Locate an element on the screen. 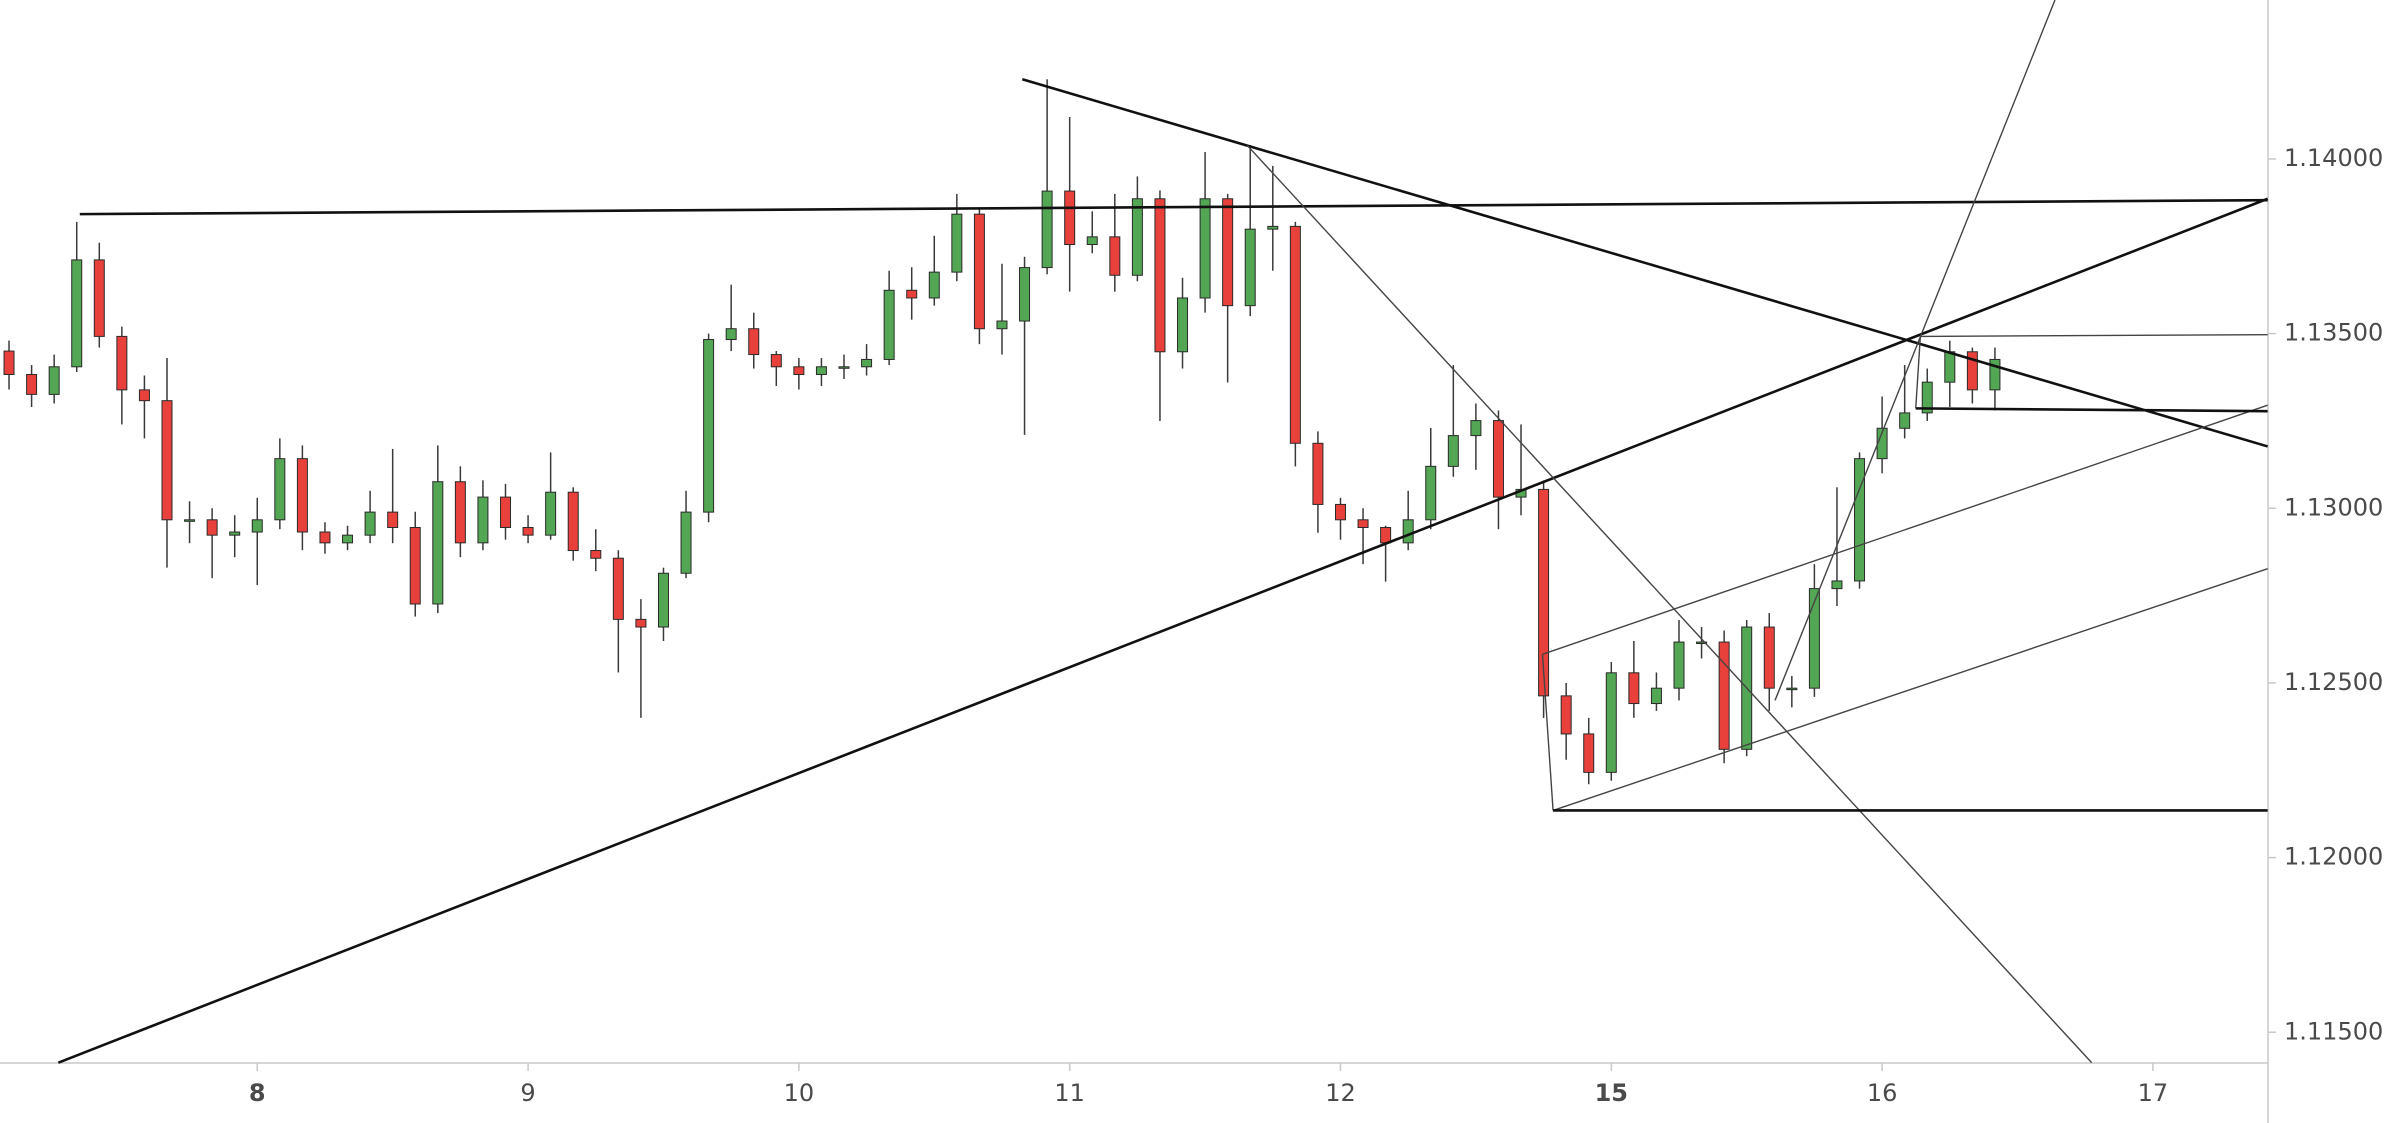 The image size is (2399, 1123). x-tick-label: 8 is located at coordinates (257, 1093).